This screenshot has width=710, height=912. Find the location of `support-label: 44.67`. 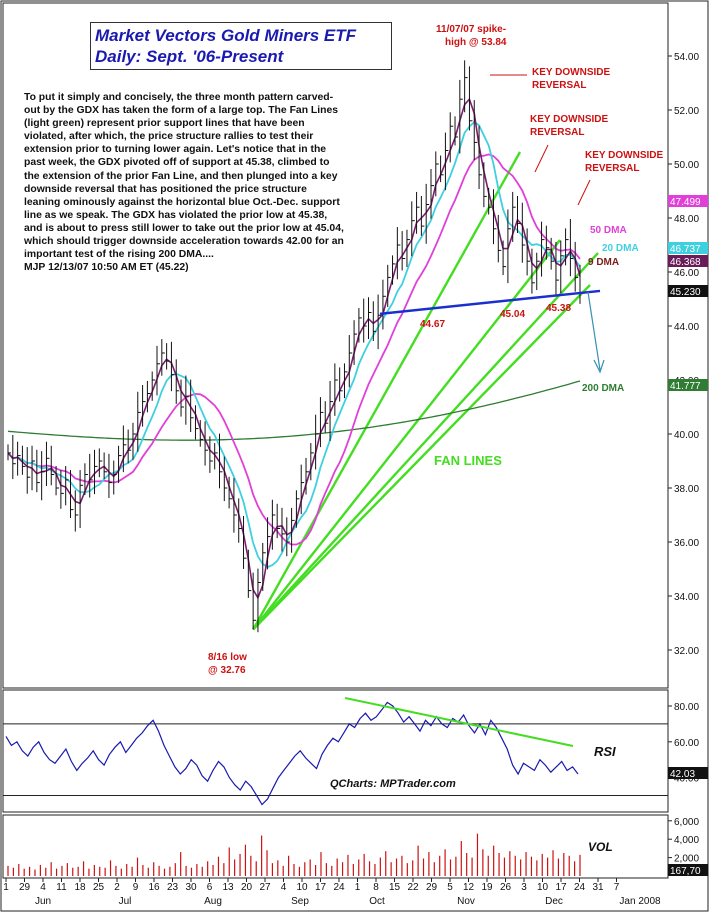

support-label: 44.67 is located at coordinates (432, 324).